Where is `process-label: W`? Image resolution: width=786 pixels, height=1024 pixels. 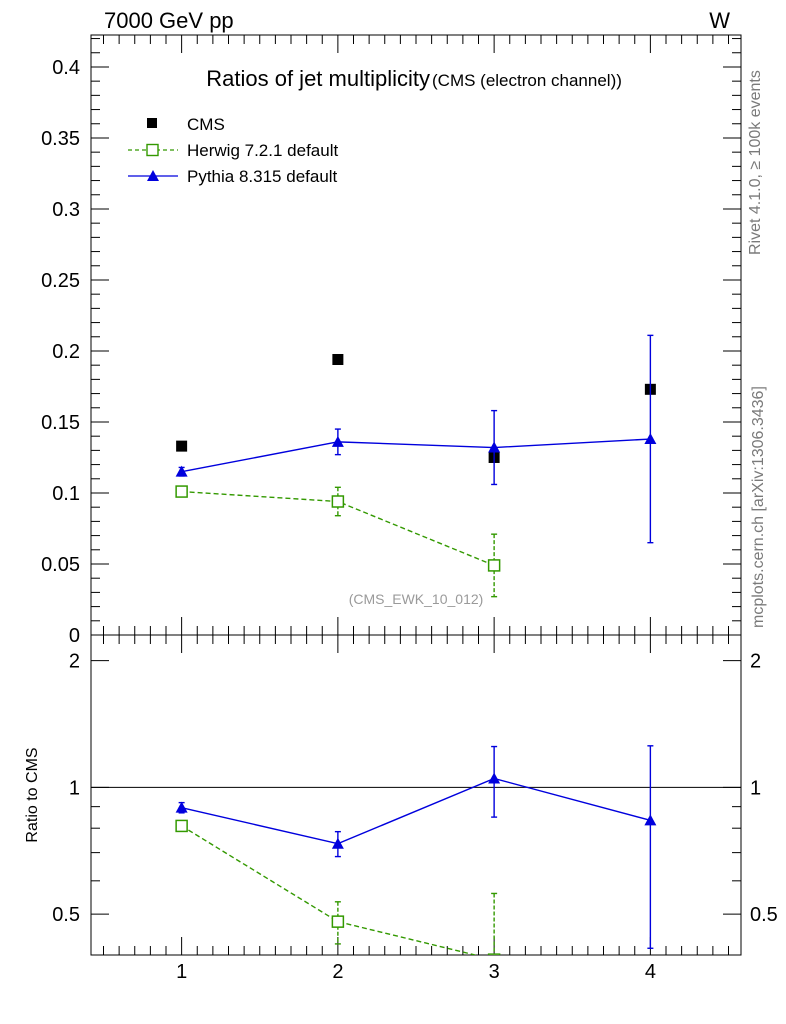
process-label: W is located at coordinates (719, 20).